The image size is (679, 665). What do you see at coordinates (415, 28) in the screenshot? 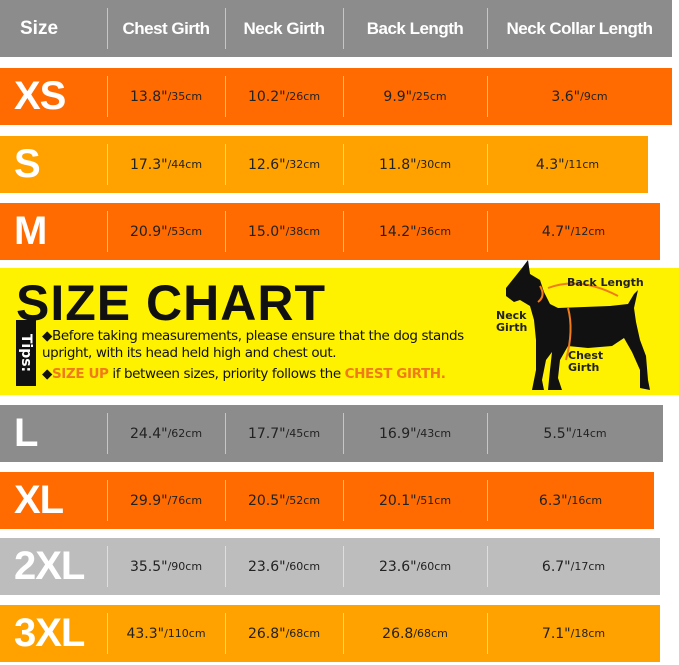
I see `header-back: Back Length` at bounding box center [415, 28].